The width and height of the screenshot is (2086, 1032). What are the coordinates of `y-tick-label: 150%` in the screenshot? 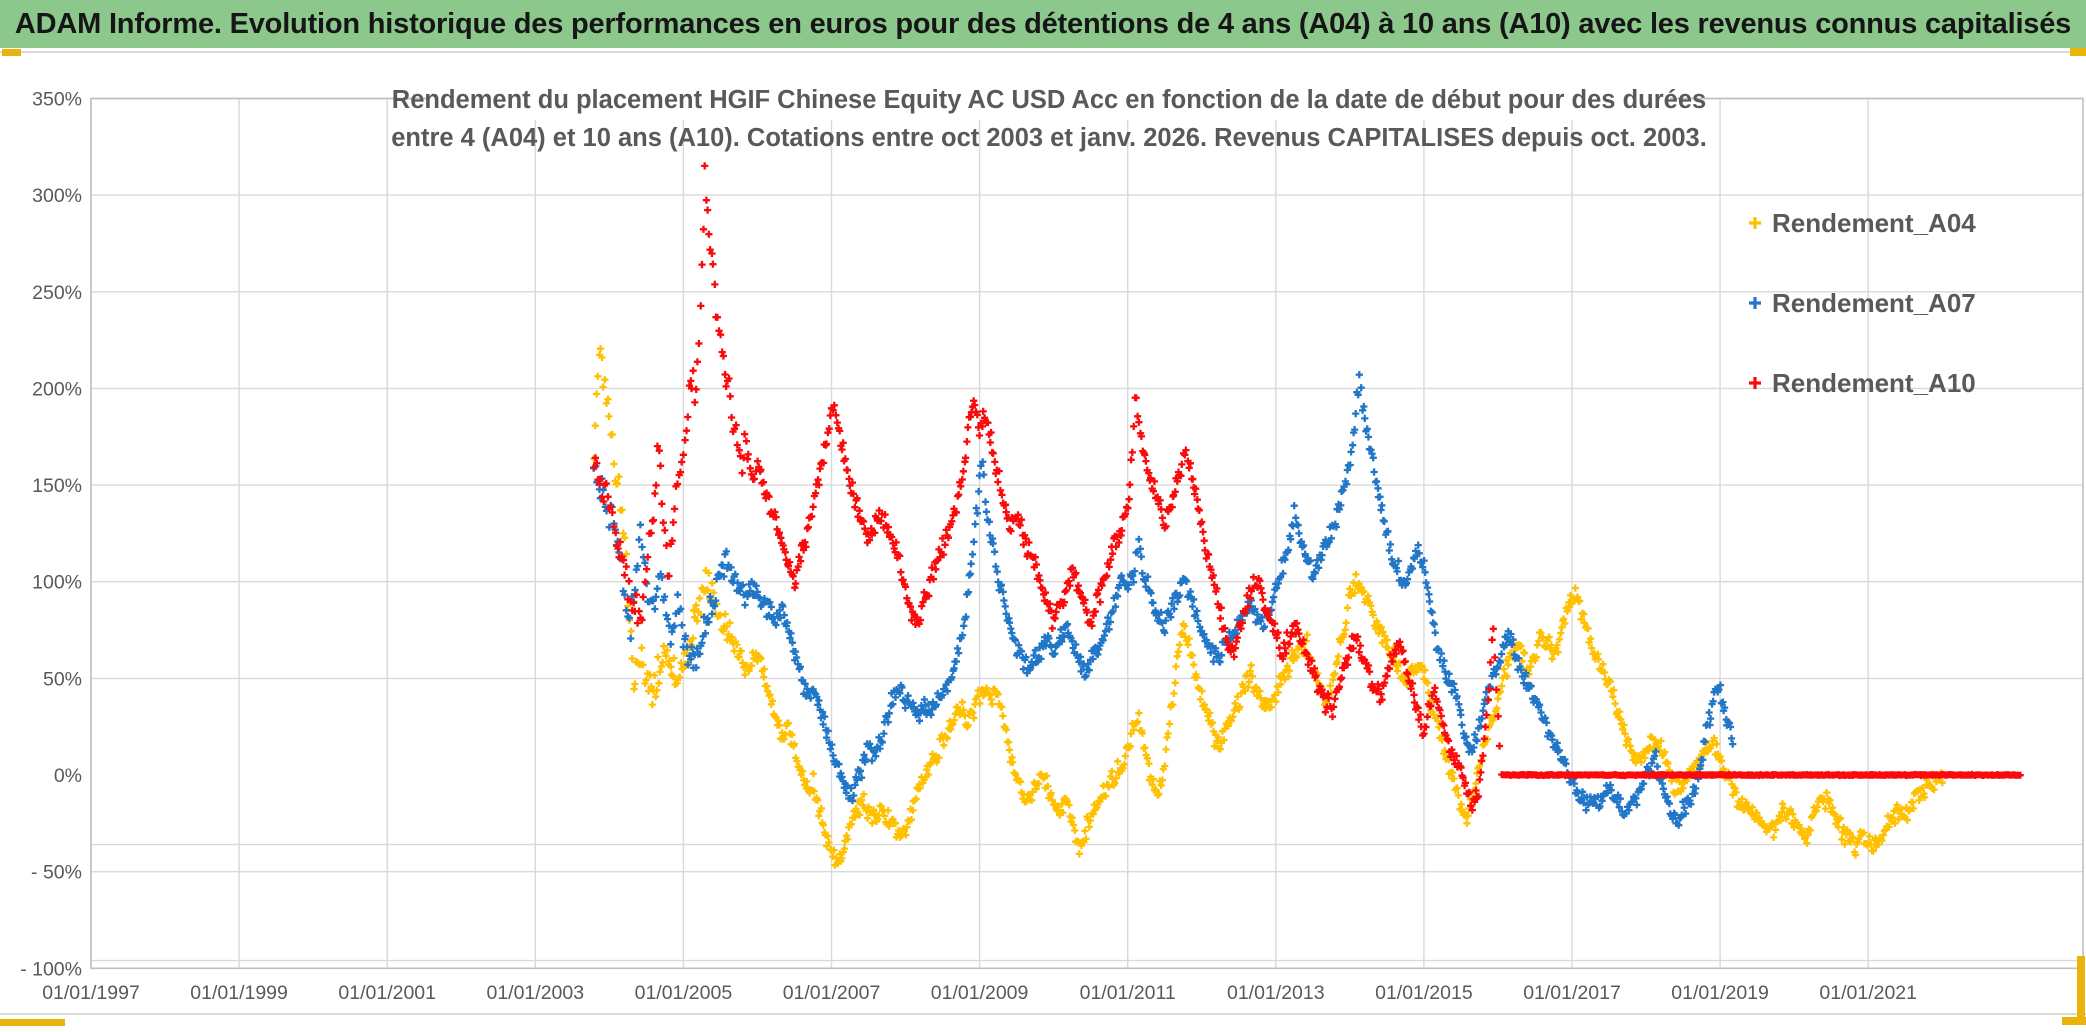 It's located at (57, 486).